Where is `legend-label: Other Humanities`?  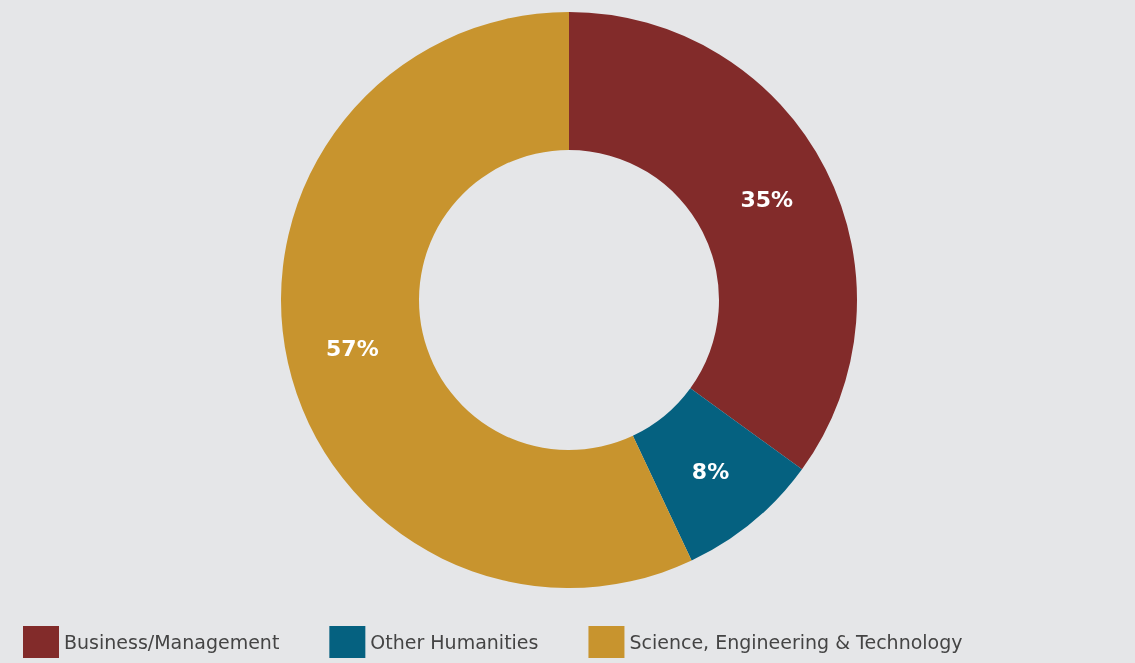 legend-label: Other Humanities is located at coordinates (454, 642).